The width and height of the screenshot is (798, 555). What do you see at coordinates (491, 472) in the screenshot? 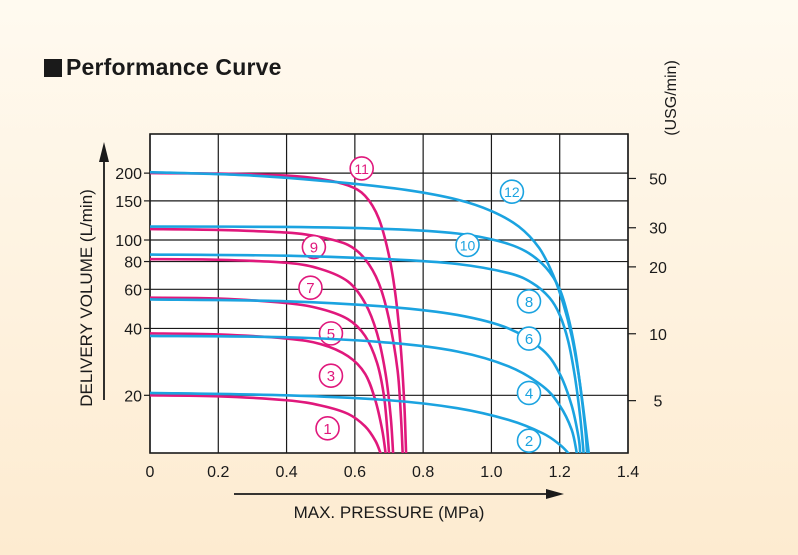
I see `x-tick-label: 1.0` at bounding box center [491, 472].